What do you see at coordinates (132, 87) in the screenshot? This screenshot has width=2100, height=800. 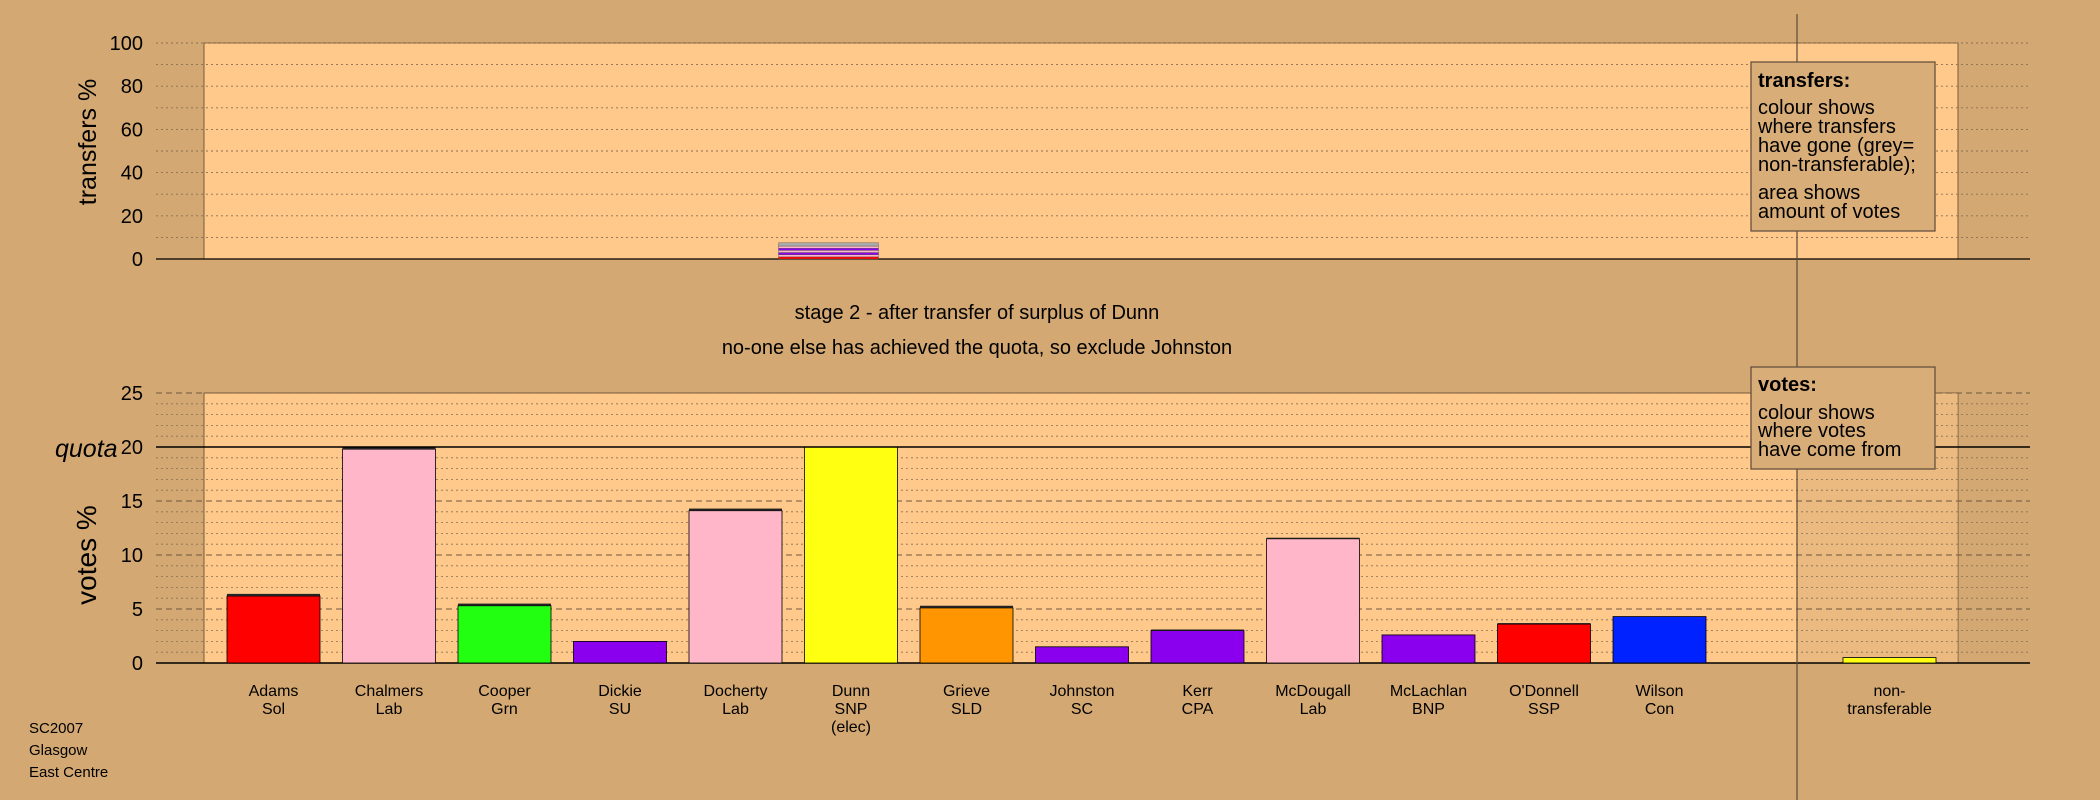 I see `transfers-tick-label: 80` at bounding box center [132, 87].